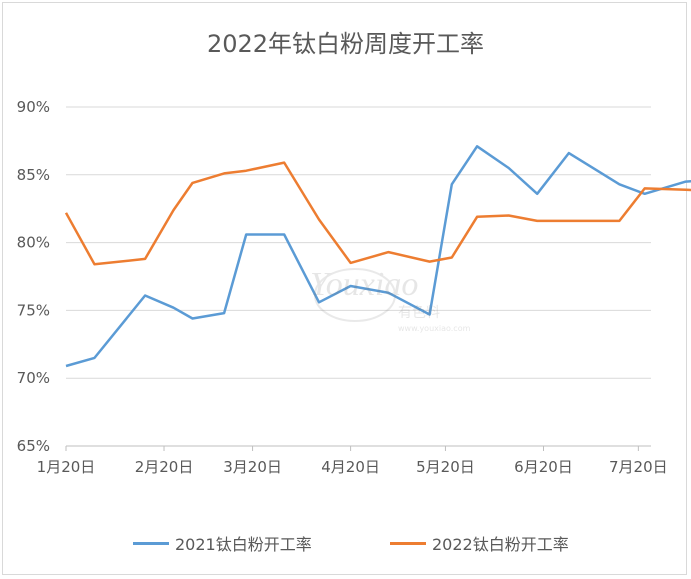 The width and height of the screenshot is (691, 579). I want to click on legend-item-2022: 2022钛白粉开工率, so click(479, 543).